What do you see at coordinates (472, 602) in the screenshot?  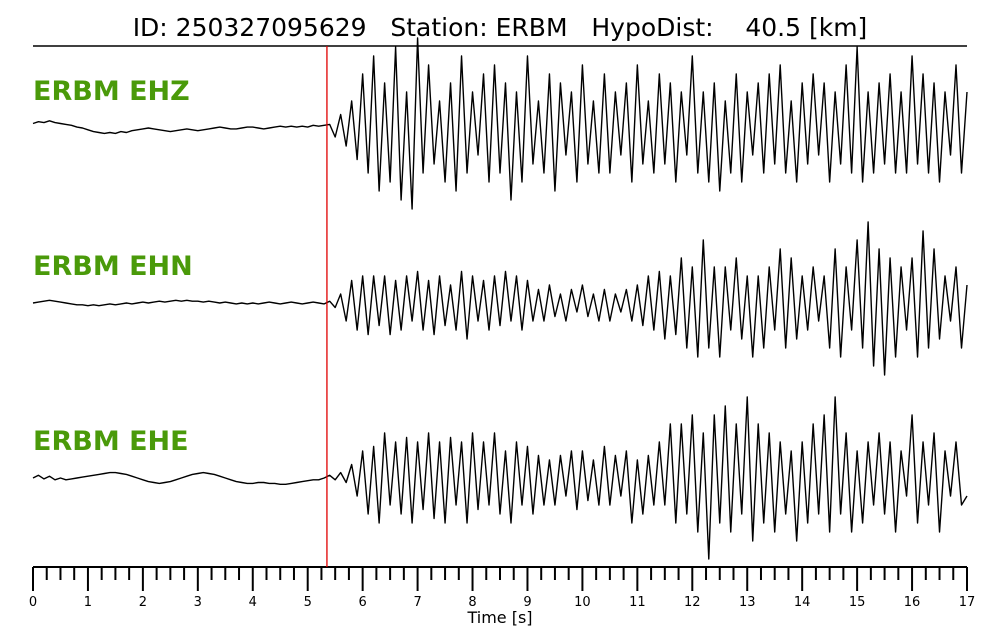 I see `x-tick-label: 8` at bounding box center [472, 602].